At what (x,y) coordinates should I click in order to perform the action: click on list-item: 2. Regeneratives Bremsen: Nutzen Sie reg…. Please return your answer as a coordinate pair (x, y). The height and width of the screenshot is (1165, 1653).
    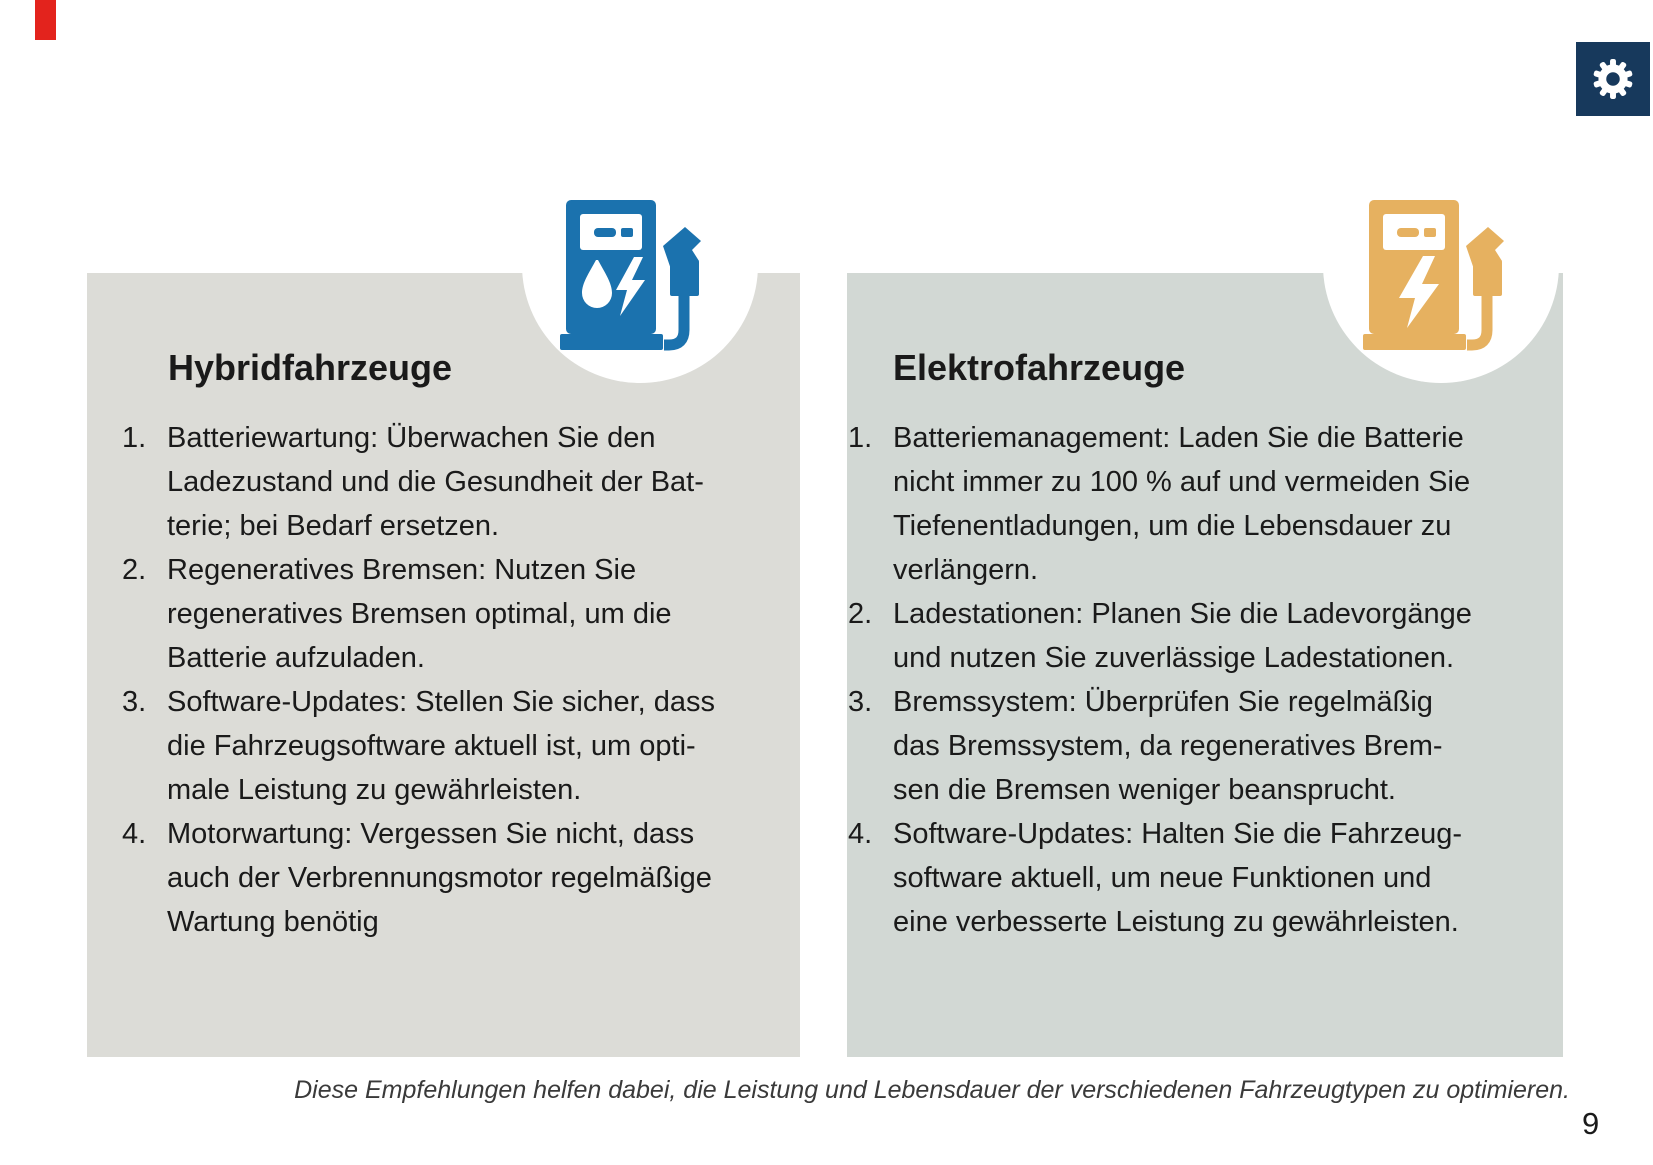
    Looking at the image, I should click on (452, 614).